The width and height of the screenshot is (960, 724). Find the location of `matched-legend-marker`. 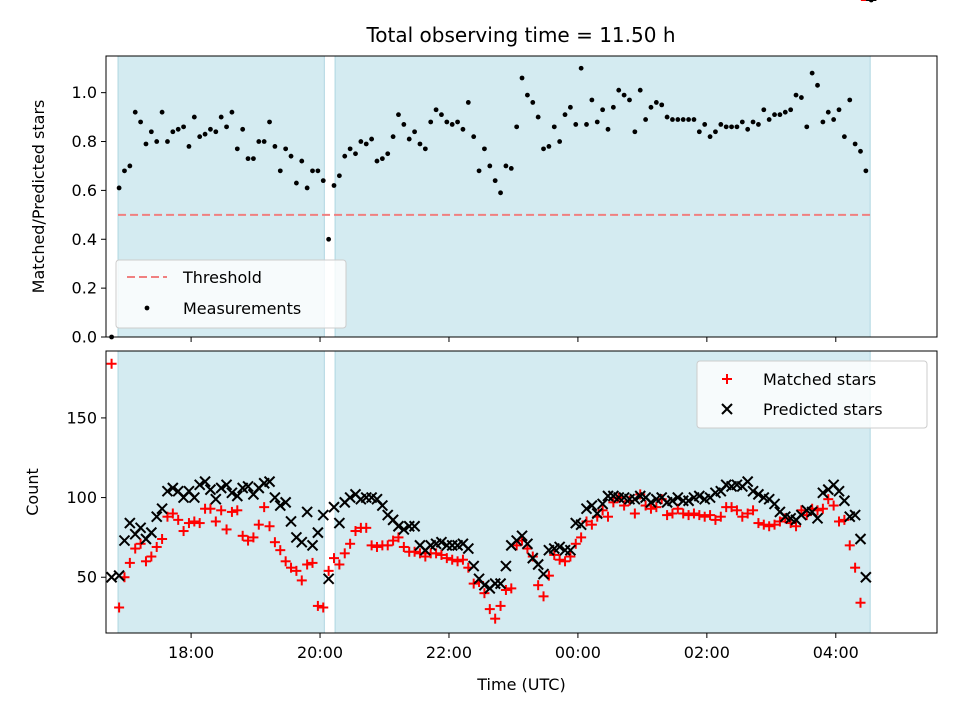

matched-legend-marker is located at coordinates (727, 379).